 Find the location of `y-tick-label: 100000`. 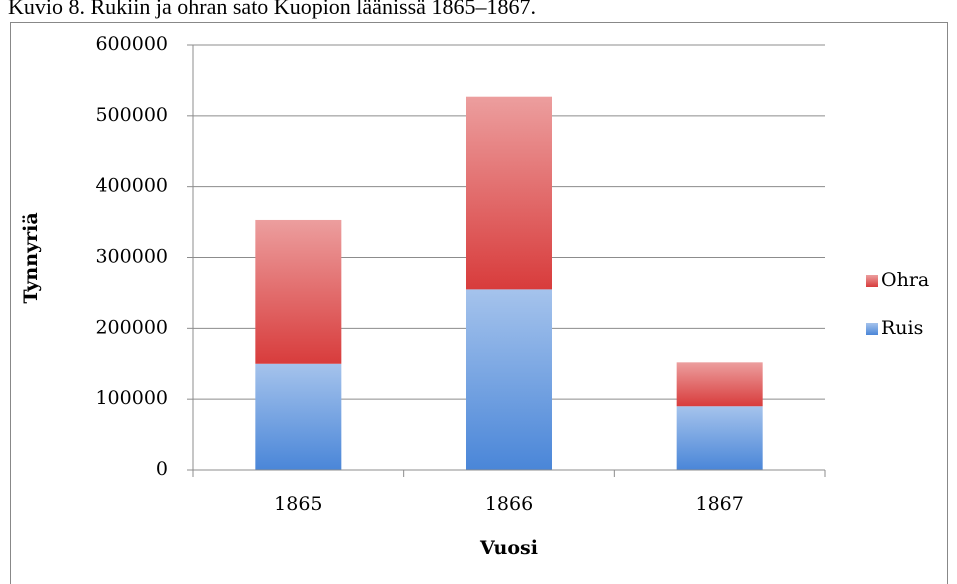

y-tick-label: 100000 is located at coordinates (131, 398).